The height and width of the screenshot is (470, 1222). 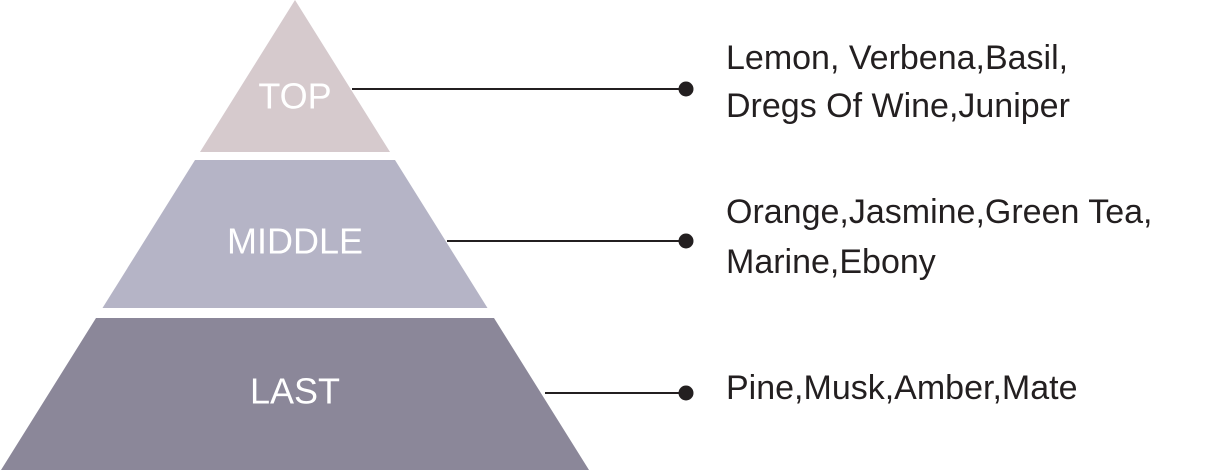 What do you see at coordinates (295, 241) in the screenshot?
I see `tier-label: MIDDLE` at bounding box center [295, 241].